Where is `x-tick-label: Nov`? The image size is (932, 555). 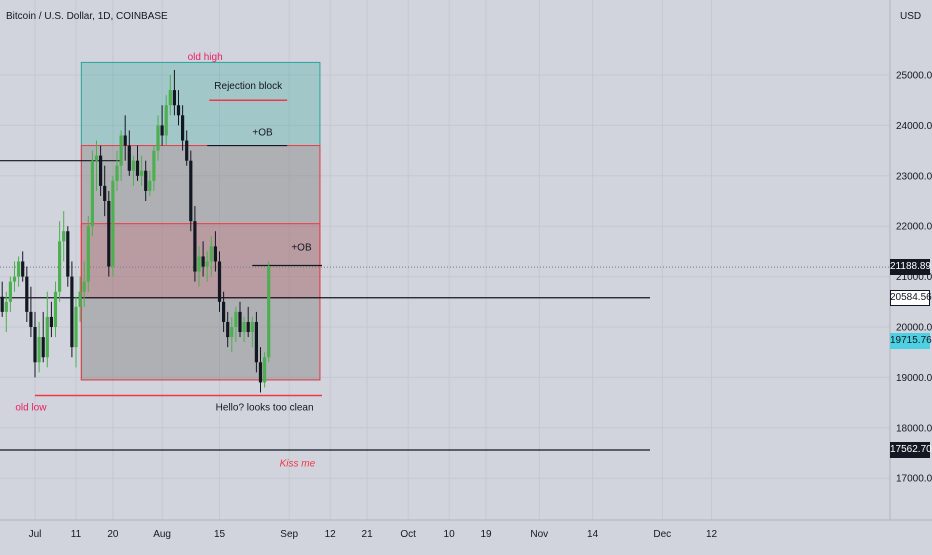 x-tick-label: Nov is located at coordinates (539, 534).